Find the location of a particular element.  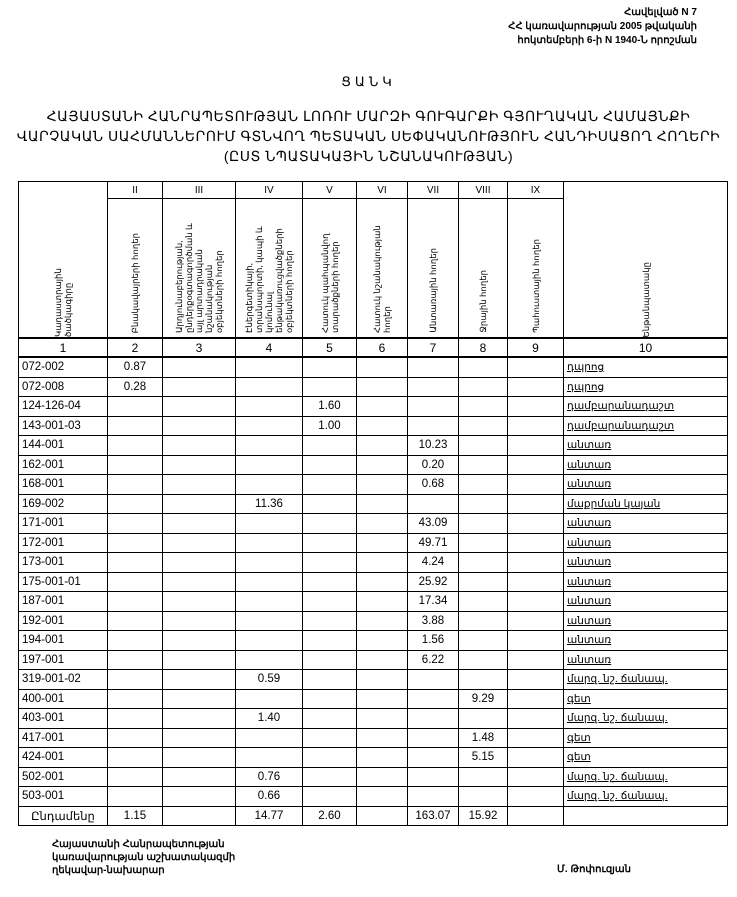

header-cell: Ջրային հողեր is located at coordinates (483, 268).